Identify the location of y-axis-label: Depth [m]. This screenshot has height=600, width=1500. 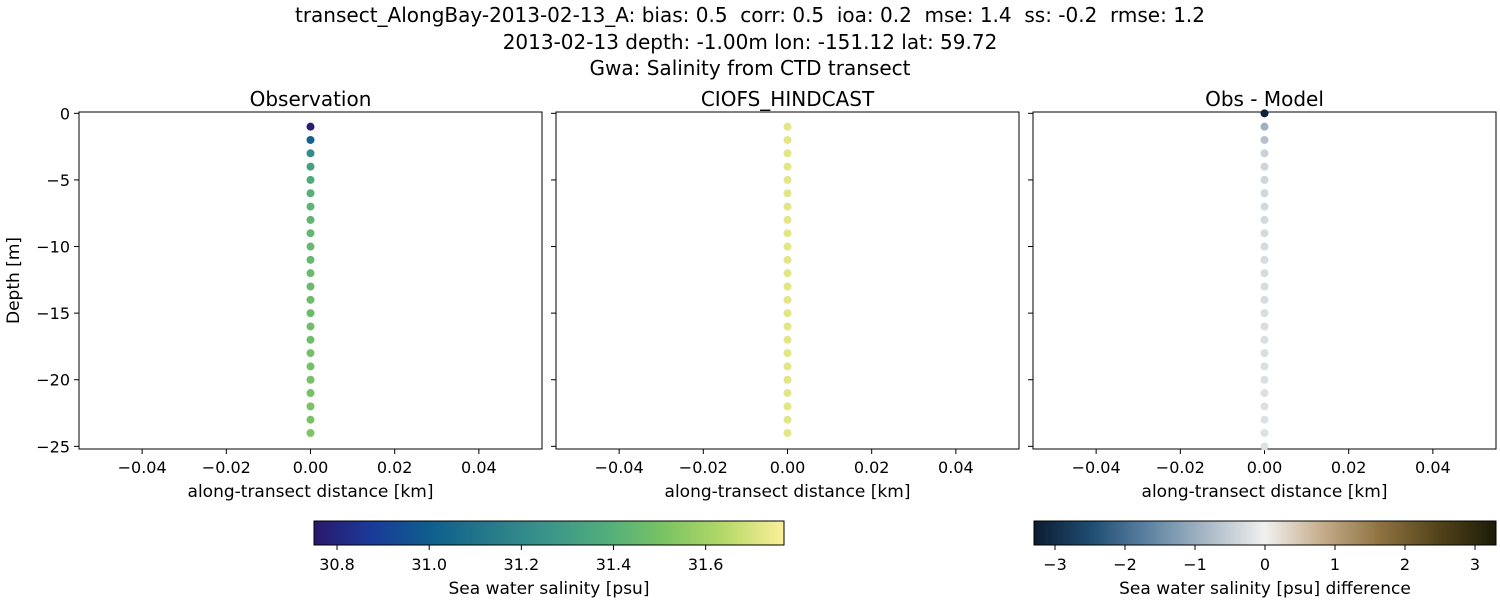
(14, 280).